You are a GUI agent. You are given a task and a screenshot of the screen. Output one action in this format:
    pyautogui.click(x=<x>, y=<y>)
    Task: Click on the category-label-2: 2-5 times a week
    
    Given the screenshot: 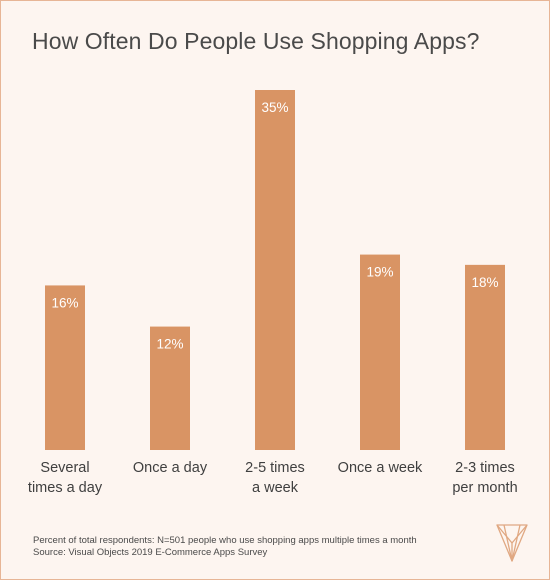 What is the action you would take?
    pyautogui.click(x=275, y=478)
    